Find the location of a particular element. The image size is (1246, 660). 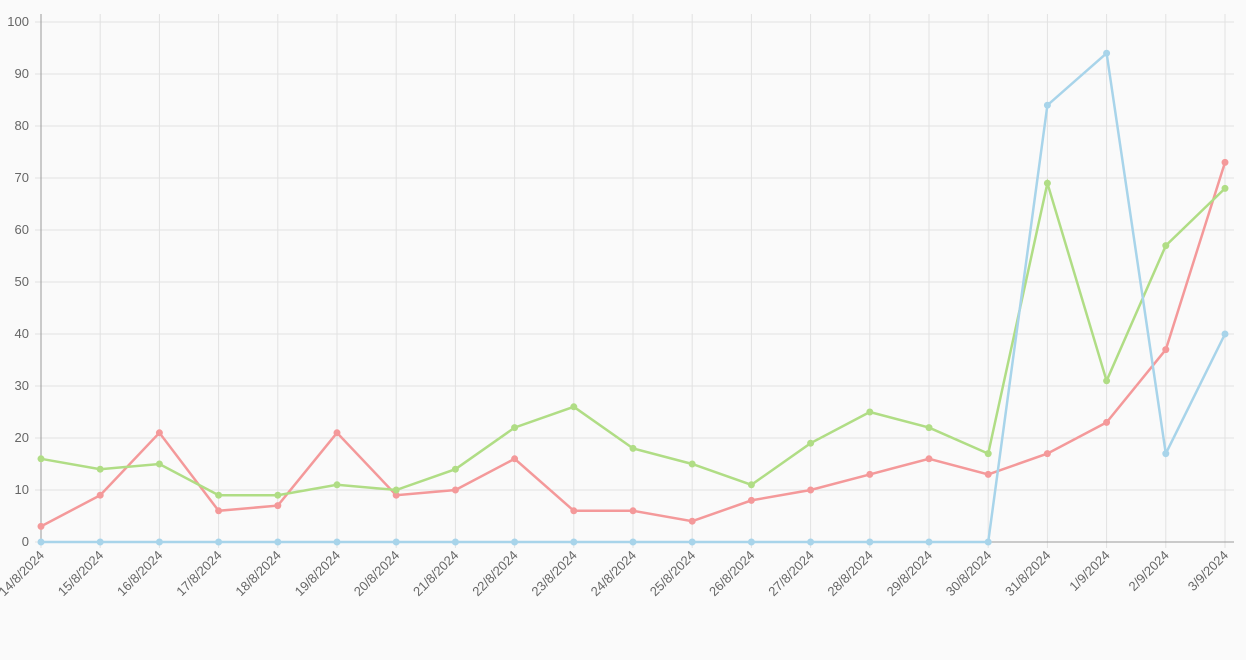

x-tick-label: 27/8/2024 is located at coordinates (791, 574).